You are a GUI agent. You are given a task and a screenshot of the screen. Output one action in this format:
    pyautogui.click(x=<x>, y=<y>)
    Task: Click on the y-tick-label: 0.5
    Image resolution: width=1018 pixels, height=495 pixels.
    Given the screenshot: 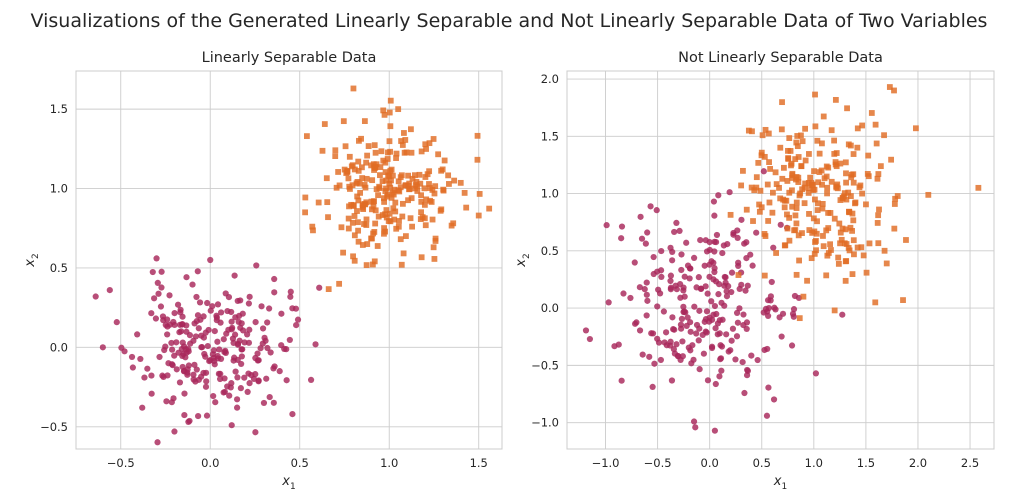 What is the action you would take?
    pyautogui.click(x=59, y=268)
    